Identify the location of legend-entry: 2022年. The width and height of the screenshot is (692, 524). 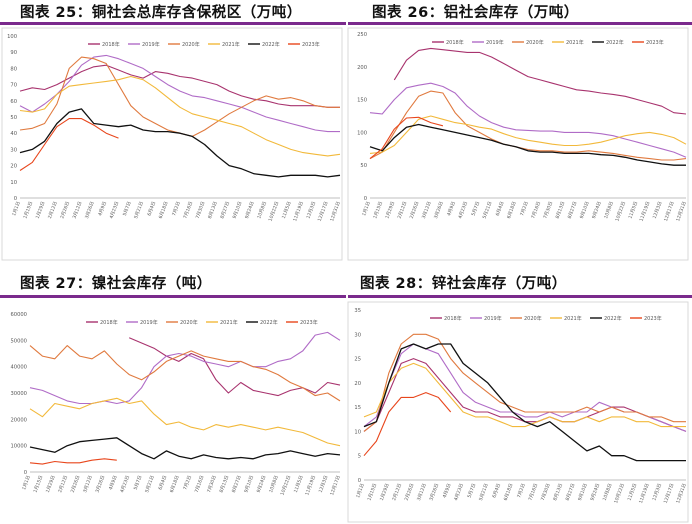
(269, 322).